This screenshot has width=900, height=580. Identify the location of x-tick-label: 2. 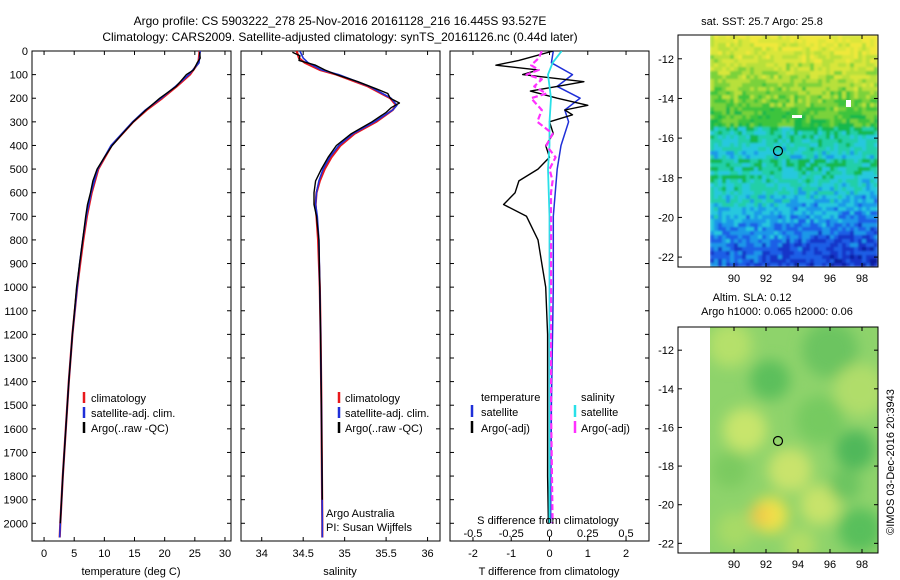
(626, 554).